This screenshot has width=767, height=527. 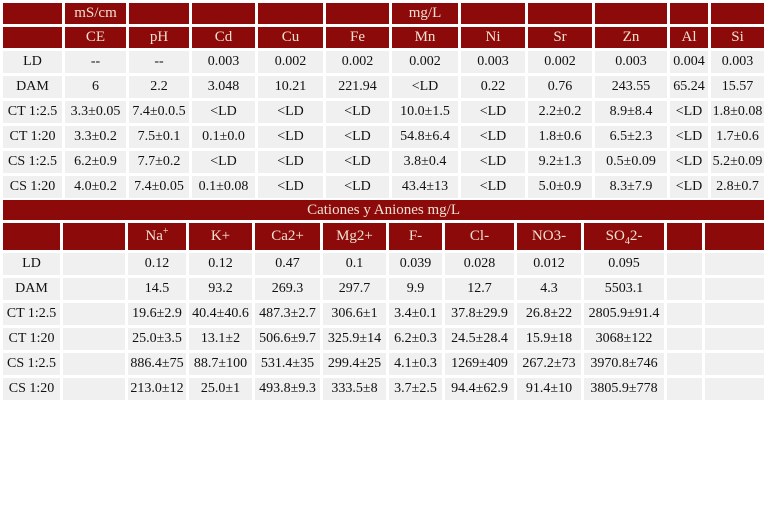 I want to click on value-cell: 0.1, so click(x=354, y=264).